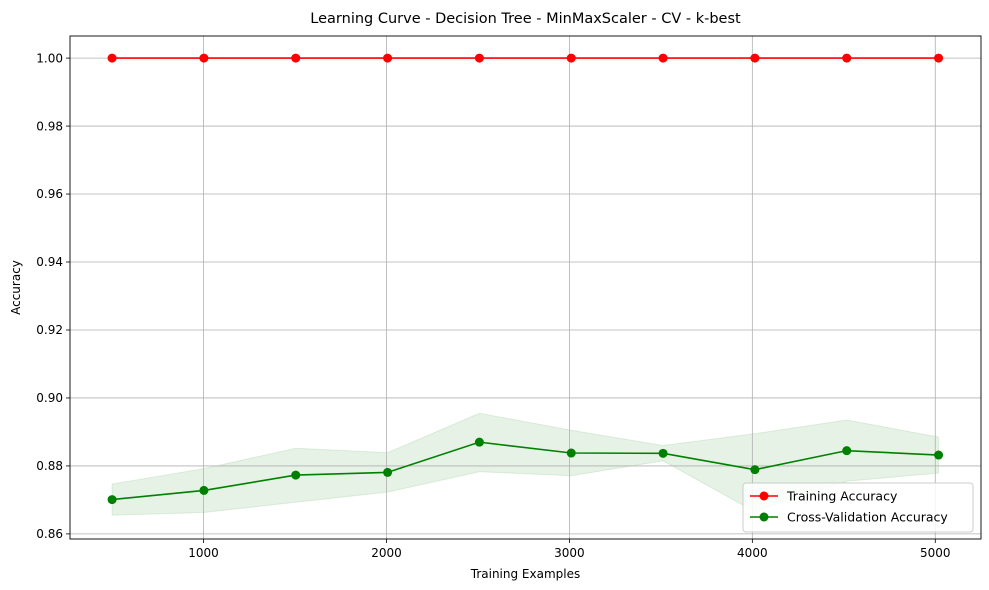  What do you see at coordinates (49, 330) in the screenshot?
I see `y-tick-label-3: 0.92` at bounding box center [49, 330].